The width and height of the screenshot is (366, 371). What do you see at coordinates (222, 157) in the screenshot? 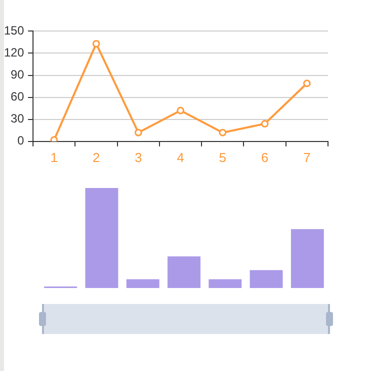
I see `x-tick-label: 5` at bounding box center [222, 157].